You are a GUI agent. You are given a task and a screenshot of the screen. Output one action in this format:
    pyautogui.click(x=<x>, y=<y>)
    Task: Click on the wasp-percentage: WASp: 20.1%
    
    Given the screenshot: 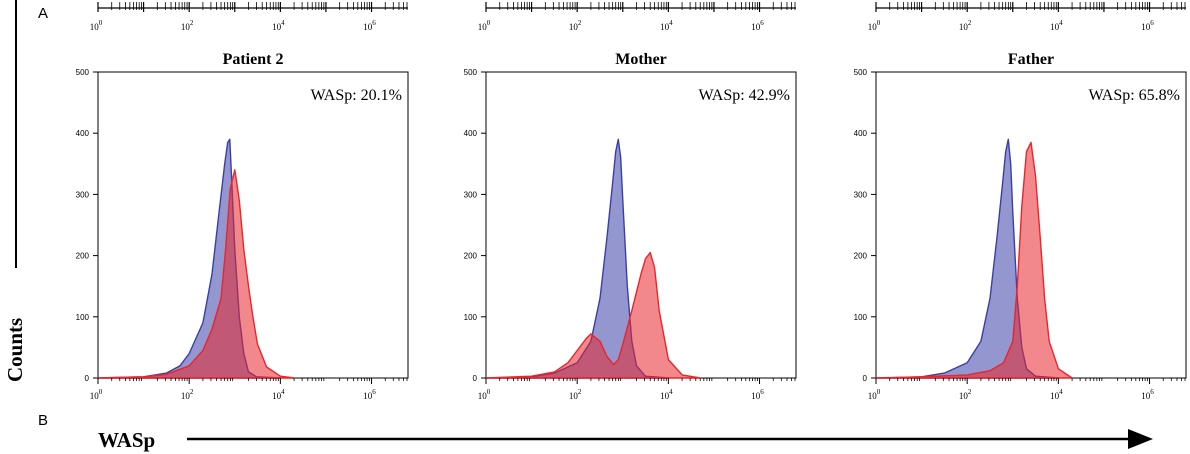 What is the action you would take?
    pyautogui.click(x=356, y=95)
    